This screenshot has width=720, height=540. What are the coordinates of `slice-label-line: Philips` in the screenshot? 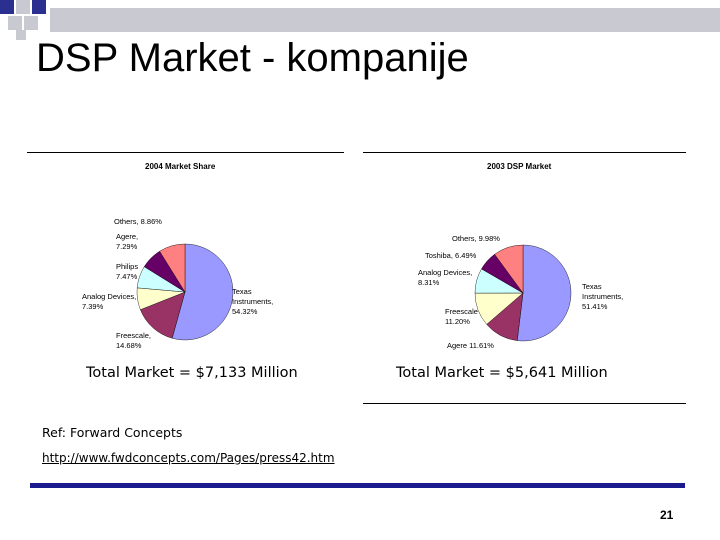 It's located at (127, 266).